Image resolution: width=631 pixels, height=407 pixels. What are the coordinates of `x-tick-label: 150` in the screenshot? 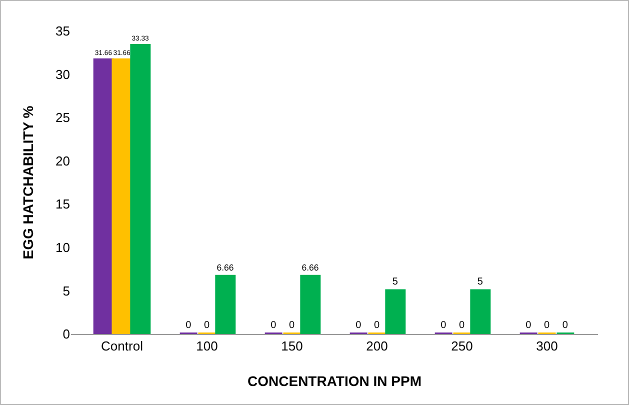 It's located at (292, 346).